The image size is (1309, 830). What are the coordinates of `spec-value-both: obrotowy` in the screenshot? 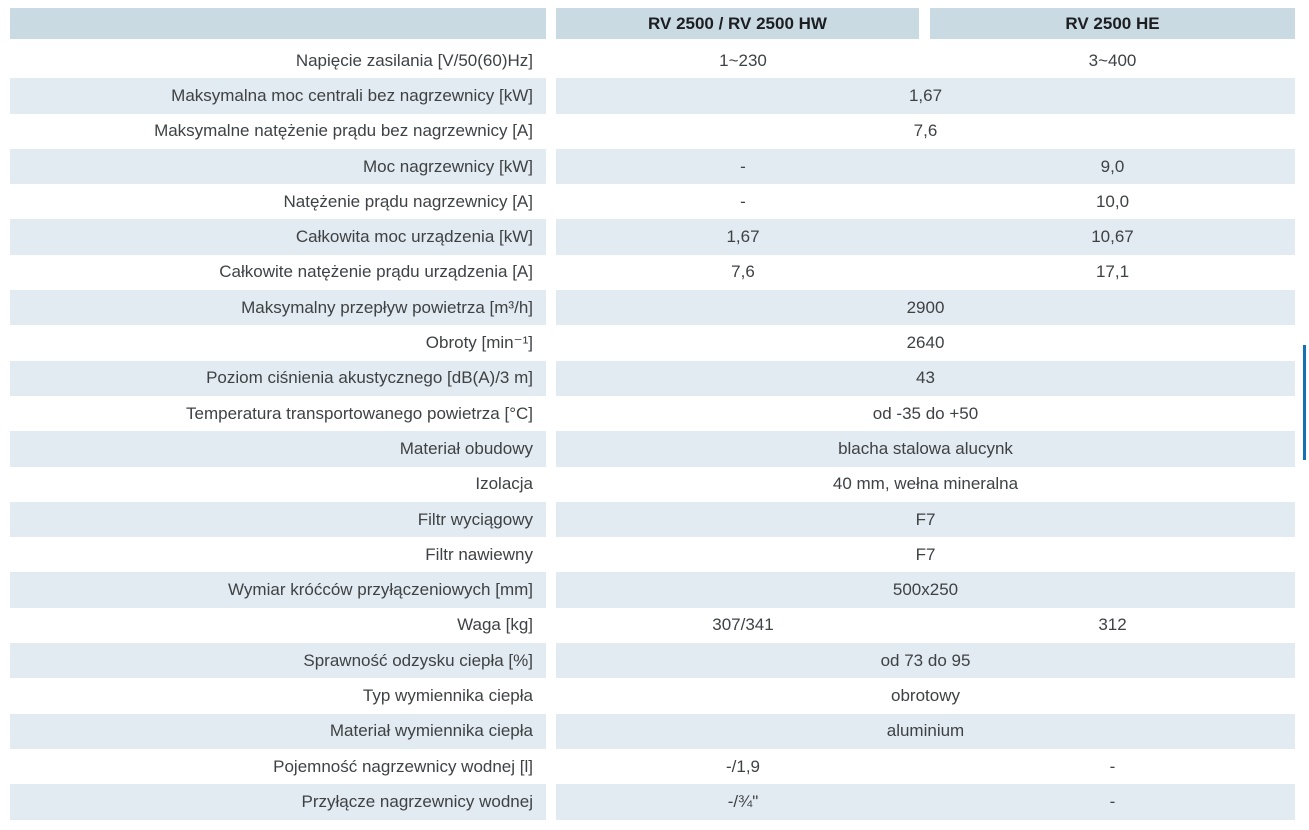 It's located at (925, 696).